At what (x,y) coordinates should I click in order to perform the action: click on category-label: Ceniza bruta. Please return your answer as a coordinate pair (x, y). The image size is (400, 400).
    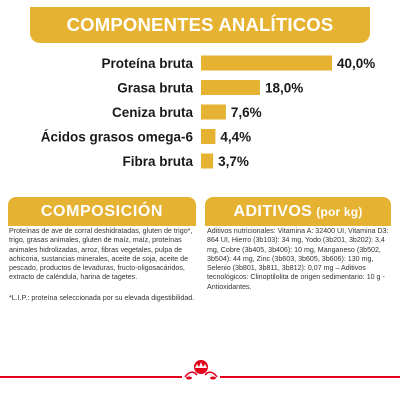
    Looking at the image, I should click on (153, 112).